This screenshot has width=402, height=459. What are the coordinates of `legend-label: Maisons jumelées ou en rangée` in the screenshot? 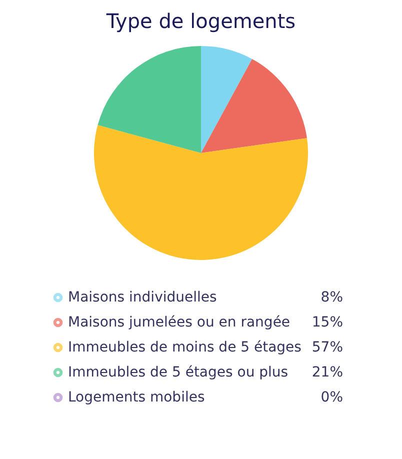 It's located at (179, 322).